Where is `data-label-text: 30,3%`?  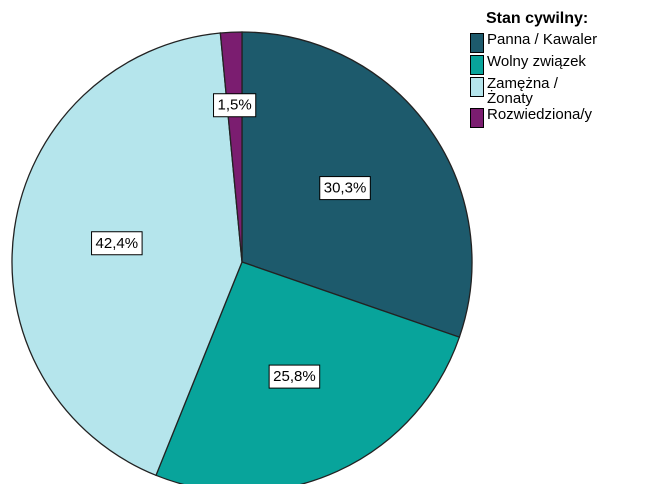 data-label-text: 30,3% is located at coordinates (345, 188).